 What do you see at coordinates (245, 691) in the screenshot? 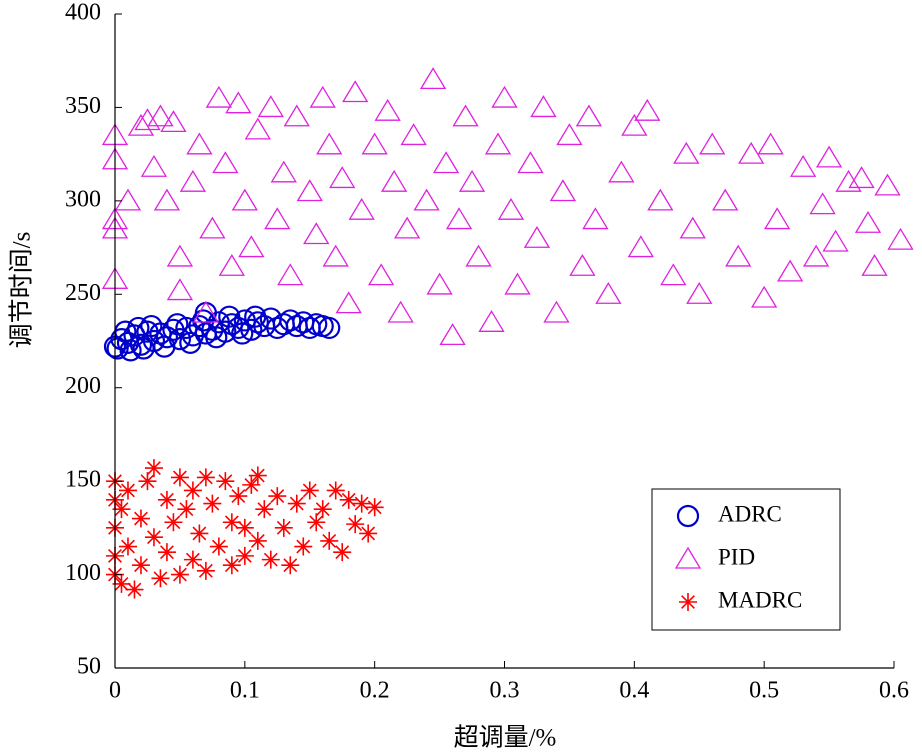
I see `x-tick-label: 0.1` at bounding box center [245, 691].